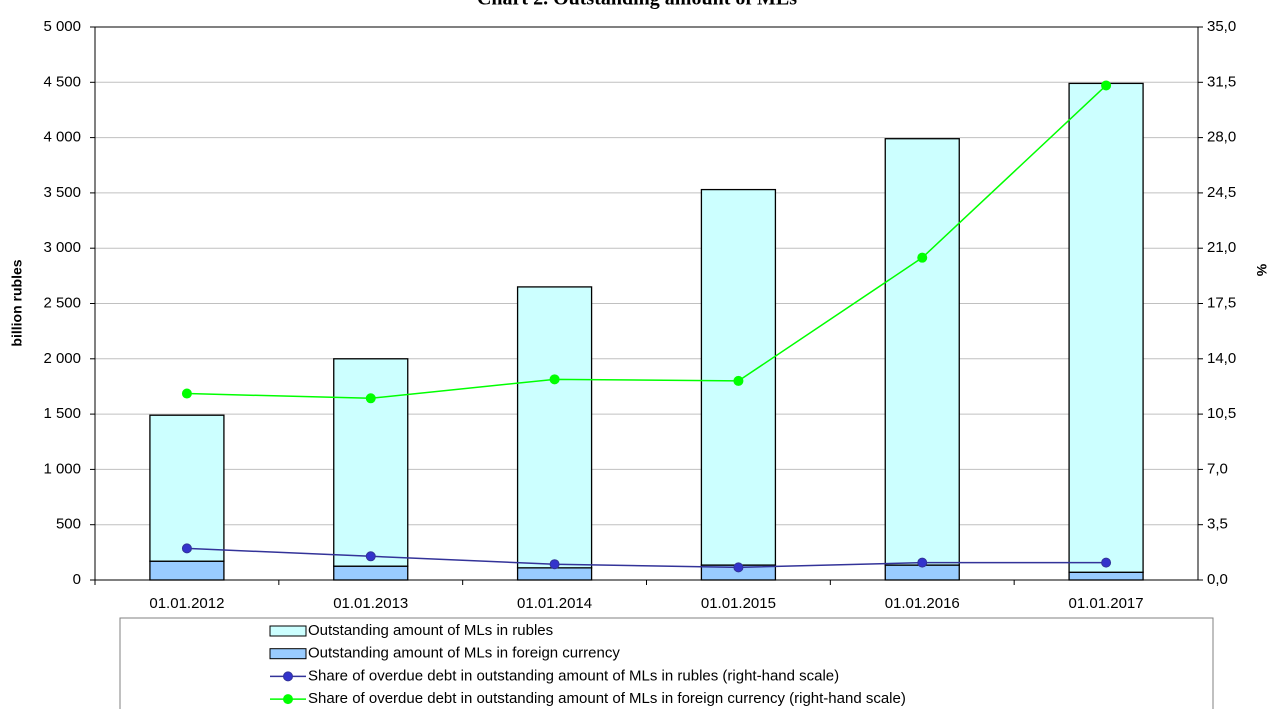 The width and height of the screenshot is (1276, 709). I want to click on y-tick-label: 2 500, so click(62, 302).